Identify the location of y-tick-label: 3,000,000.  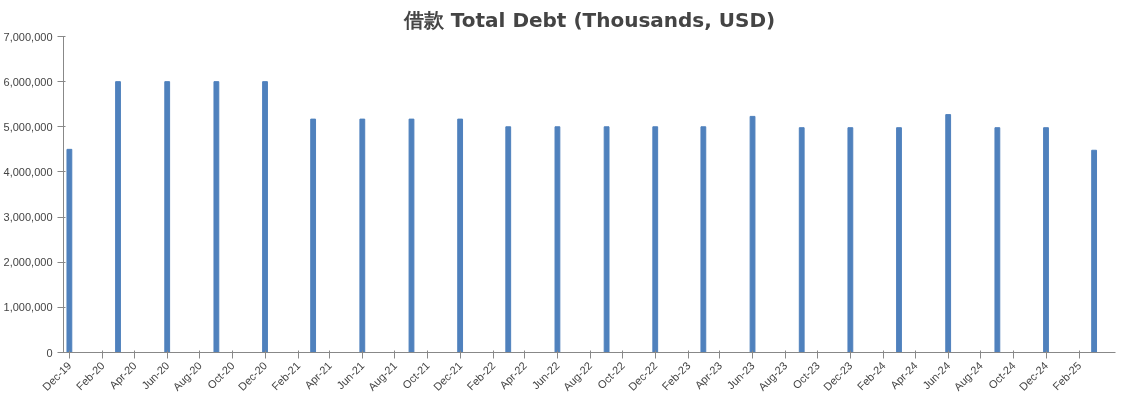
(28, 217).